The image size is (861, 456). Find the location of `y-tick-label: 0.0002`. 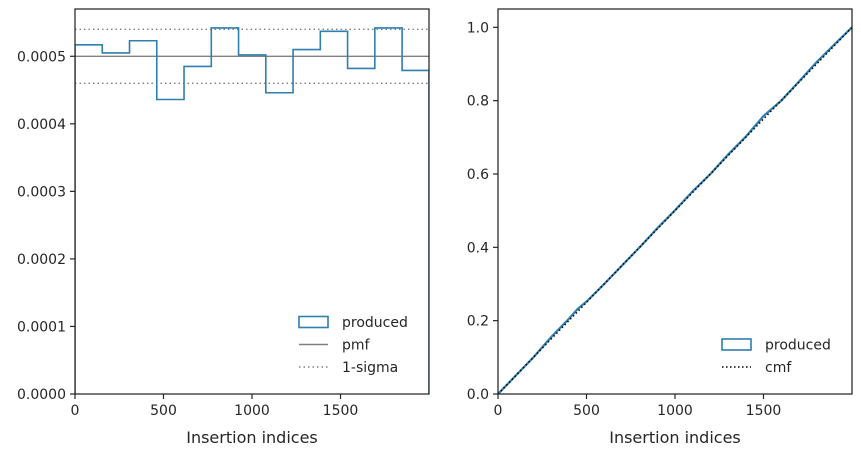

y-tick-label: 0.0002 is located at coordinates (41, 260).